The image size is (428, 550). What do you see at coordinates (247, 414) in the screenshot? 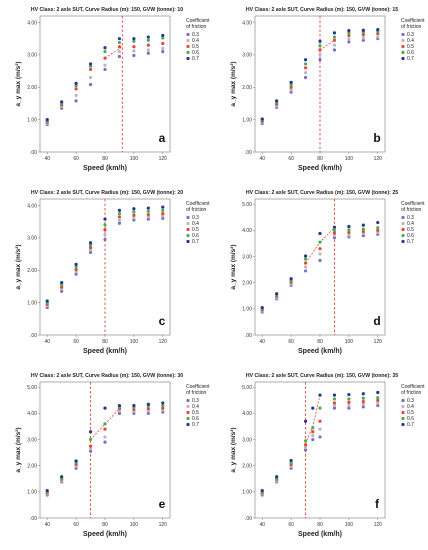
I see `y-tick-label: 4.00` at bounding box center [247, 414].